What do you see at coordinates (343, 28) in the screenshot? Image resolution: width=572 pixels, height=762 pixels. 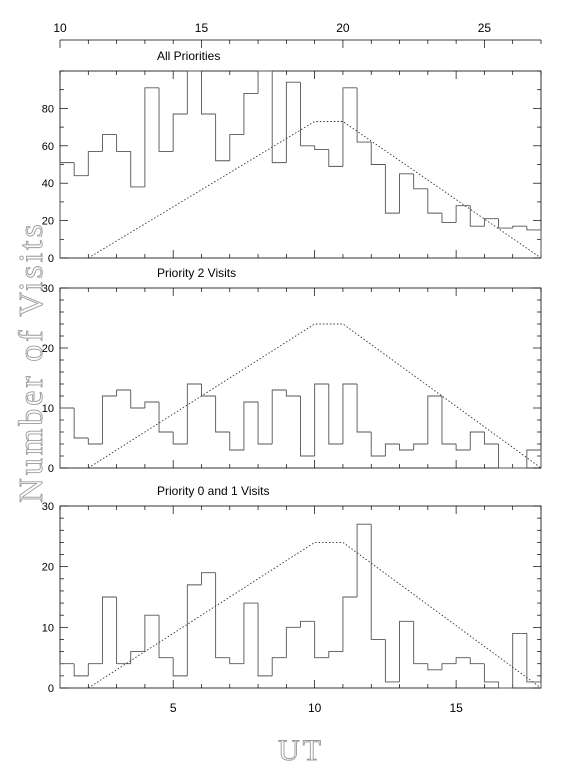 I see `top-axis-tick-label: 20` at bounding box center [343, 28].